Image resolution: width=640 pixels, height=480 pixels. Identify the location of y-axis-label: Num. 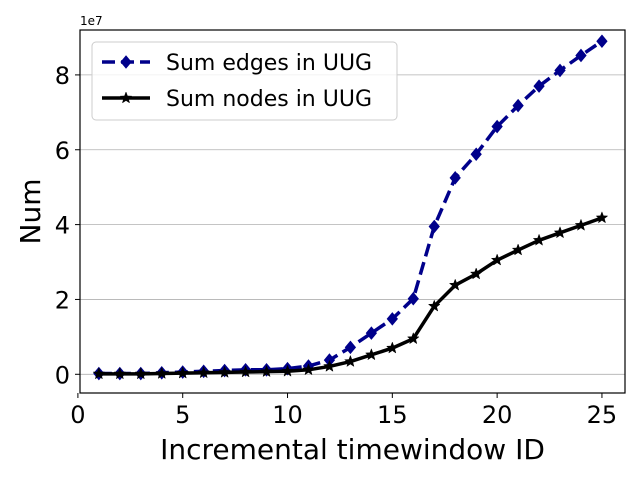
(30, 212).